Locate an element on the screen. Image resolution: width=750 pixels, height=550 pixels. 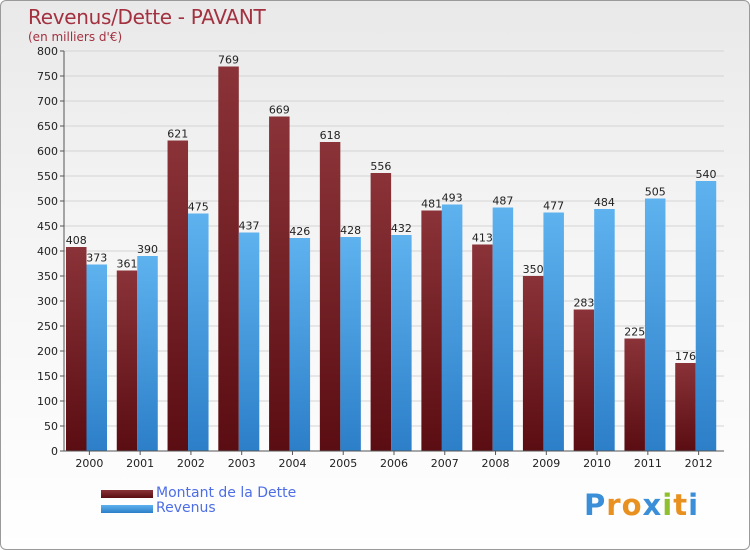
data-label-debt: 408 is located at coordinates (76, 240).